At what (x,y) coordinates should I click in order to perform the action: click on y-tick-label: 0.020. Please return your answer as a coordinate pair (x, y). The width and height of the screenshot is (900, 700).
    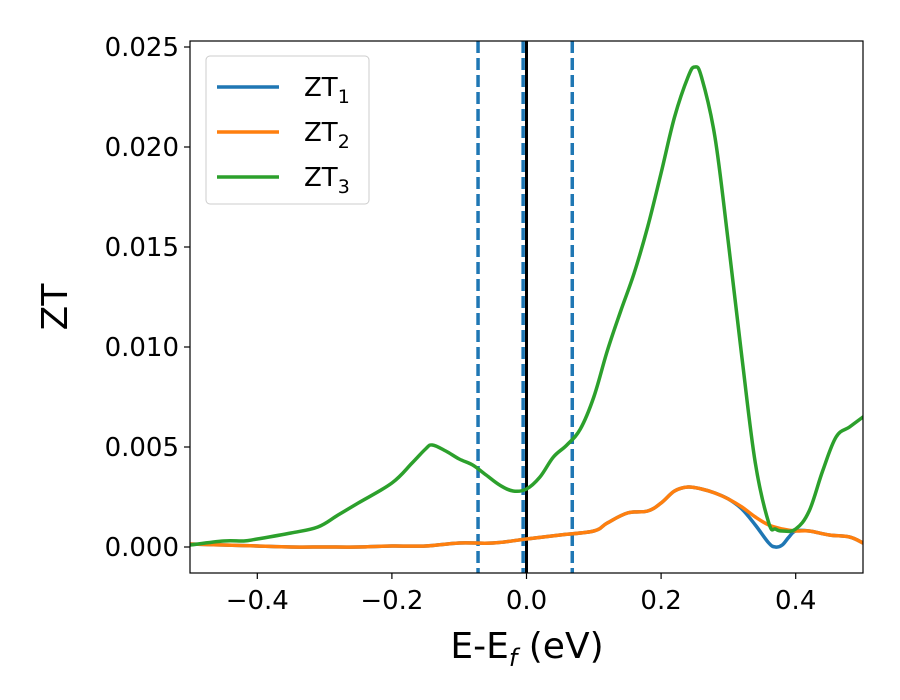
    Looking at the image, I should click on (142, 148).